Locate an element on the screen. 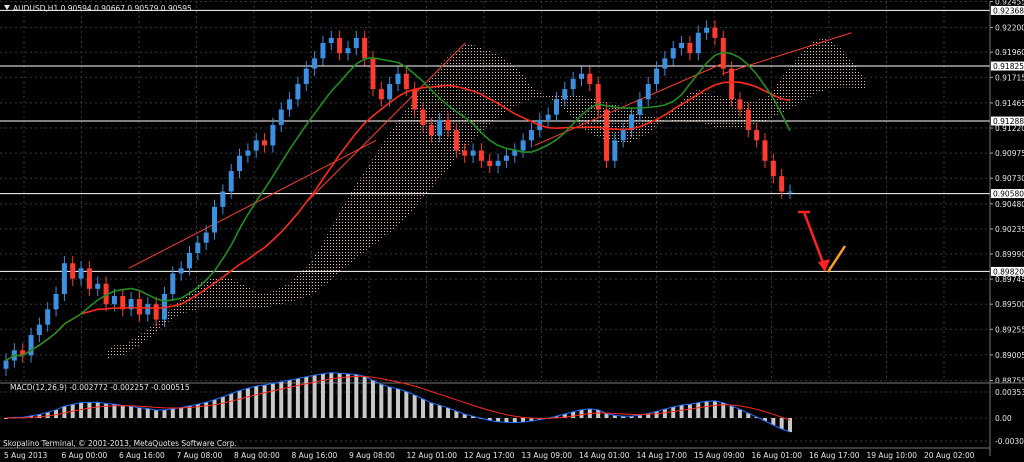  arrow-up-line is located at coordinates (836, 259).